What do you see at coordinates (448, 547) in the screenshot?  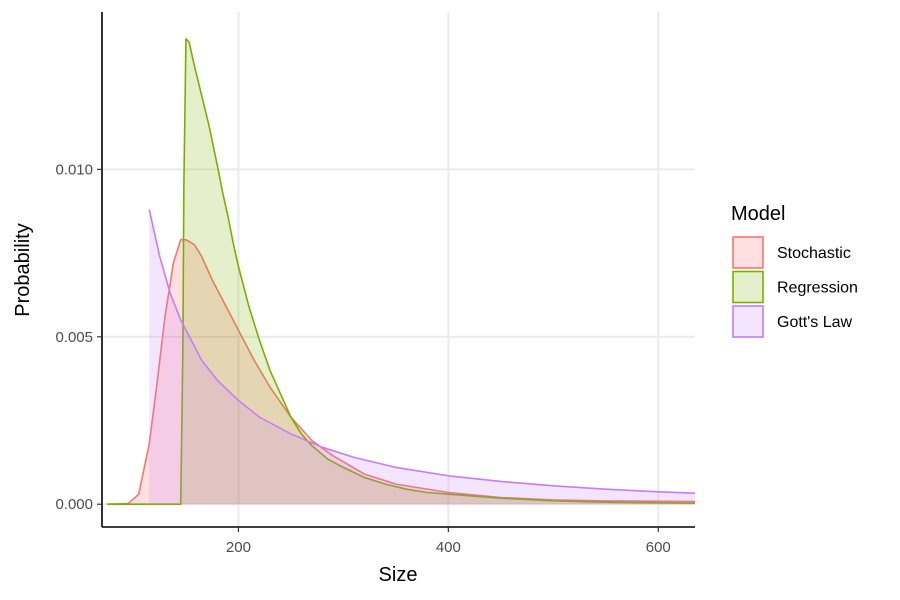 I see `x-tick-label: 400` at bounding box center [448, 547].